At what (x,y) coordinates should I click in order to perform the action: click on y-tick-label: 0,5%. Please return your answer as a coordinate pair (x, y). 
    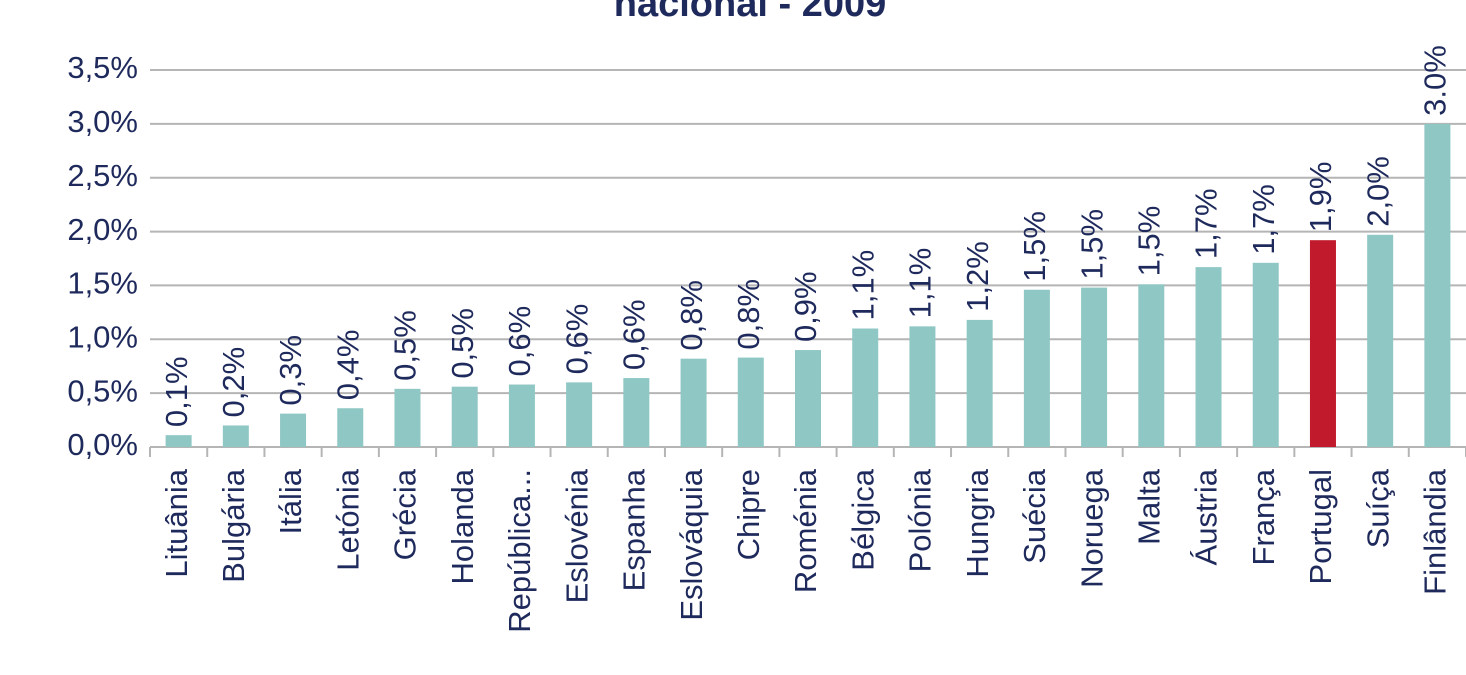
    Looking at the image, I should click on (102, 390).